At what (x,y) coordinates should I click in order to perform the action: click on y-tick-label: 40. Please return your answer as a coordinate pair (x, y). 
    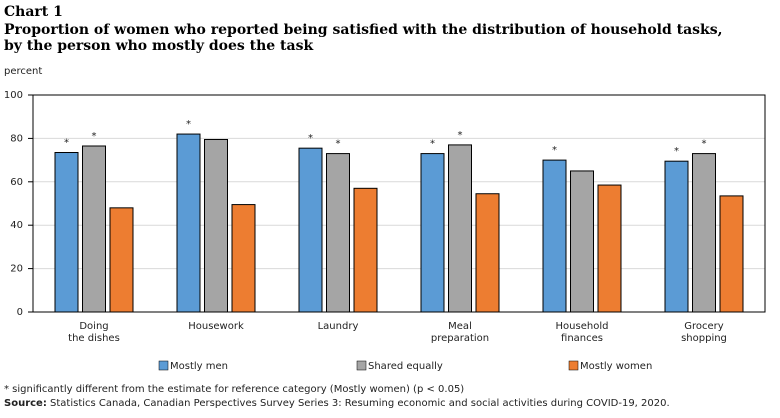
    Looking at the image, I should click on (16, 225).